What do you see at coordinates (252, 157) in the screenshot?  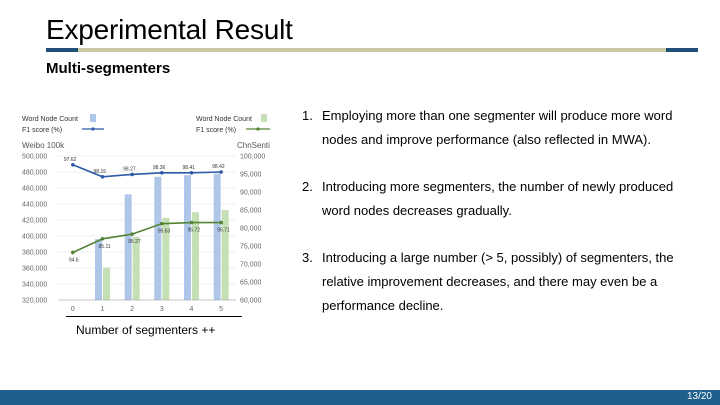 I see `right-tick-label: 100,000` at bounding box center [252, 157].